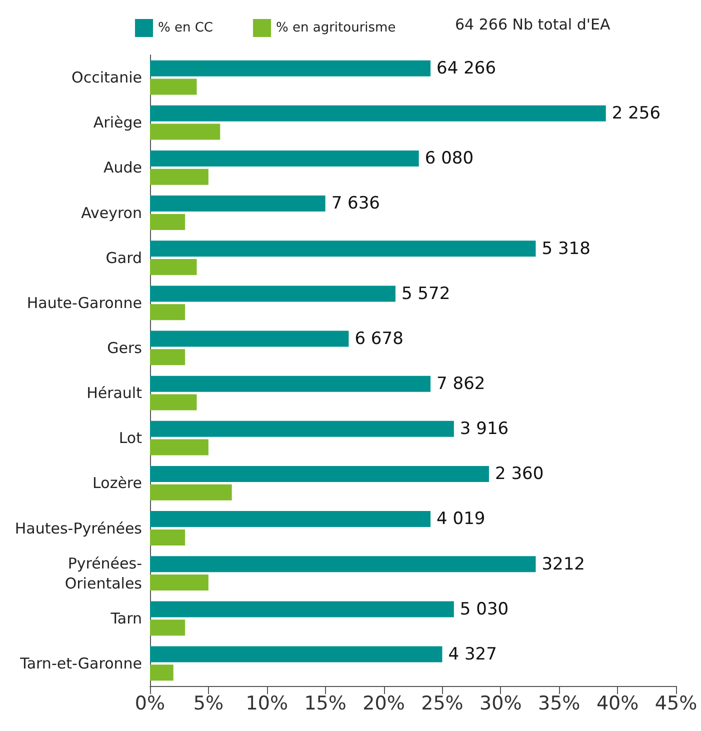 The image size is (701, 731). I want to click on y-tick-label: Hautes-Pyrénées, so click(78, 528).